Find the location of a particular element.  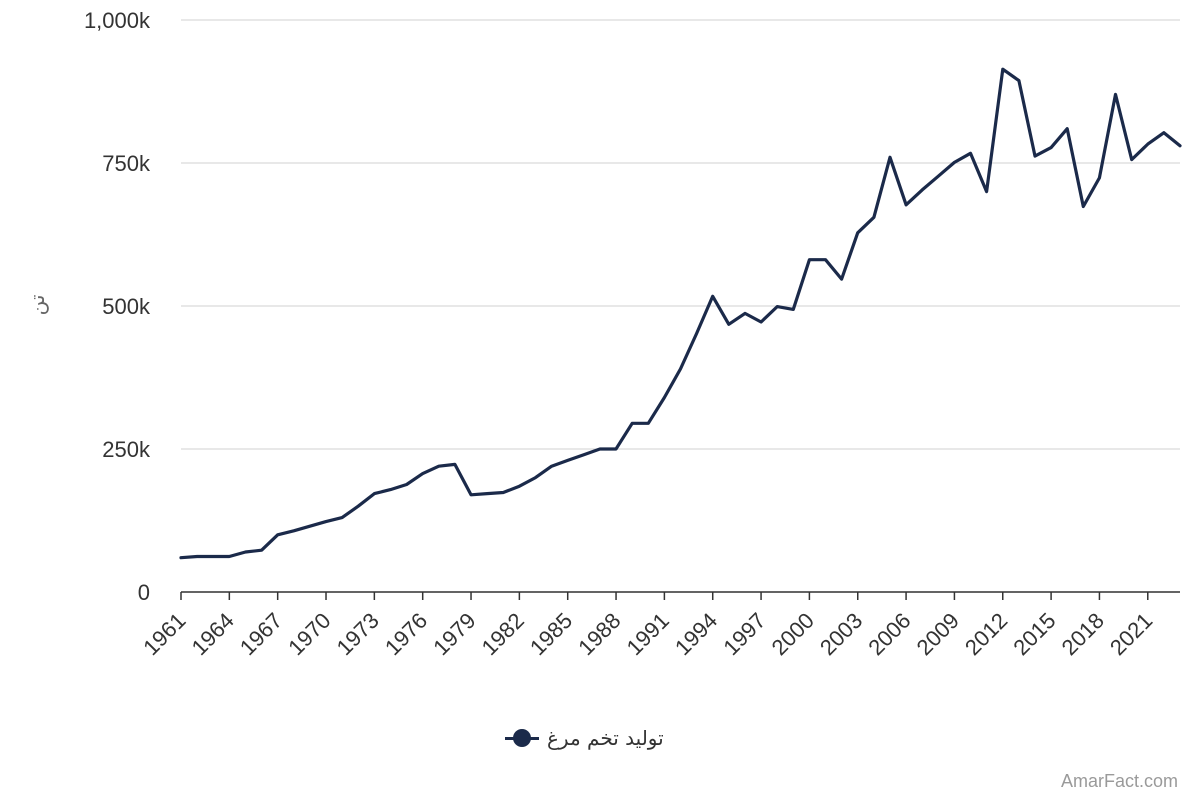

y-tick-label: 0 is located at coordinates (144, 592).